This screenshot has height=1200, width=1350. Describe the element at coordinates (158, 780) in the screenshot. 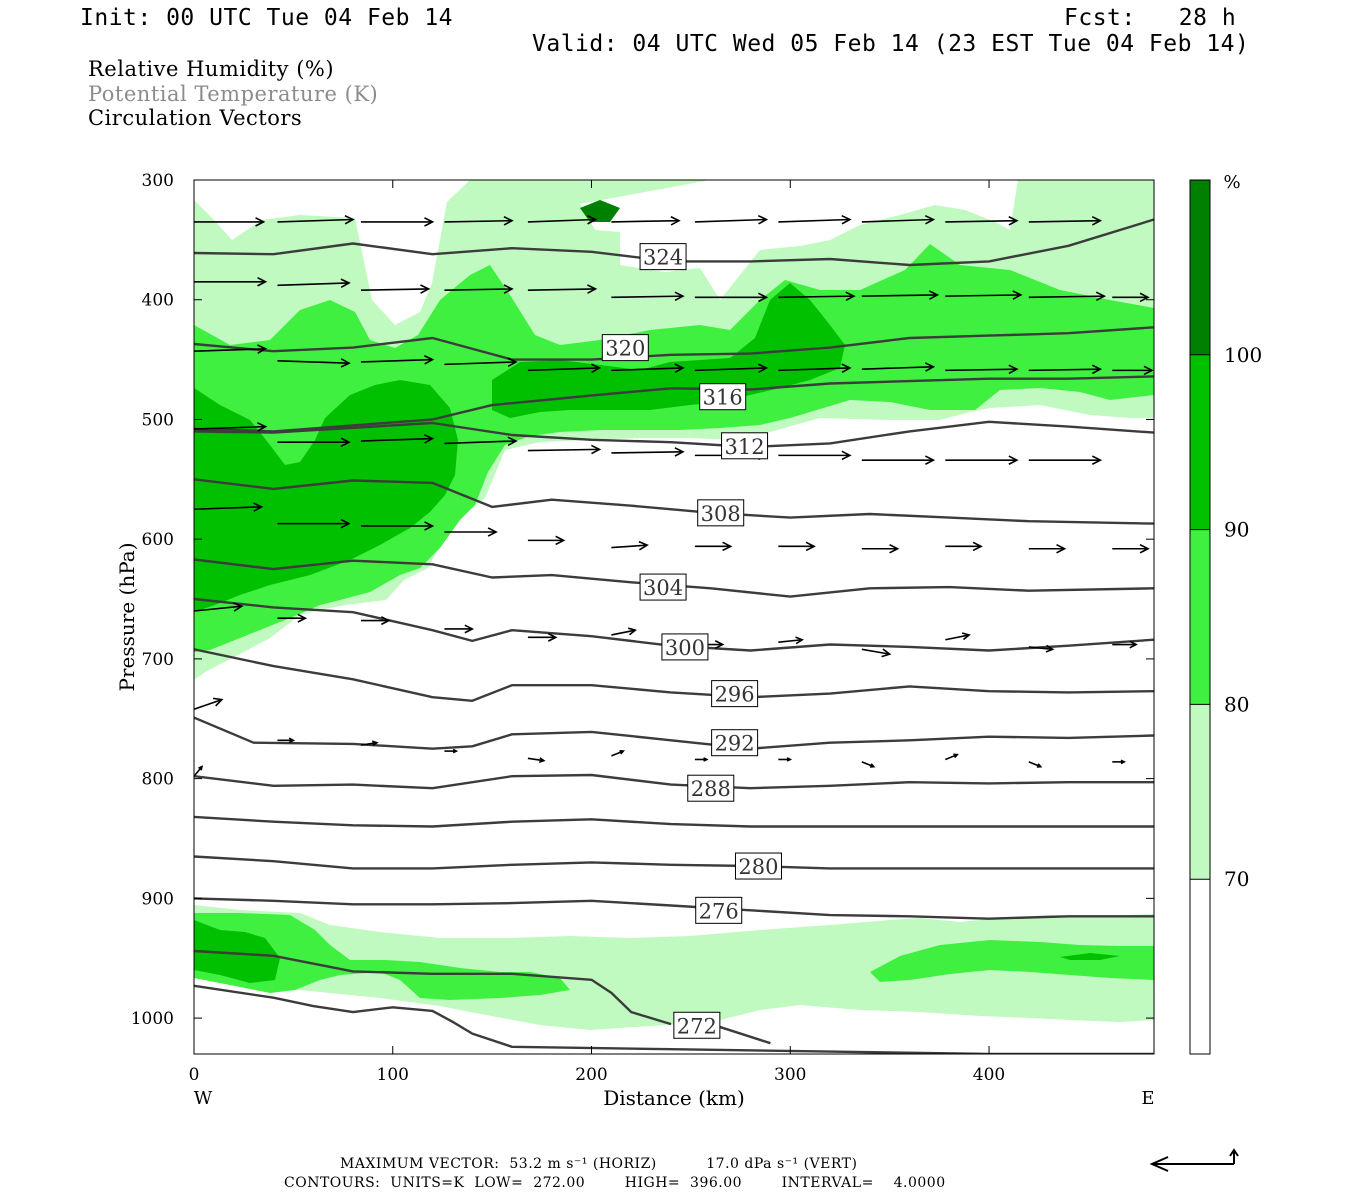

I see `y-tick-label: 800` at that location.